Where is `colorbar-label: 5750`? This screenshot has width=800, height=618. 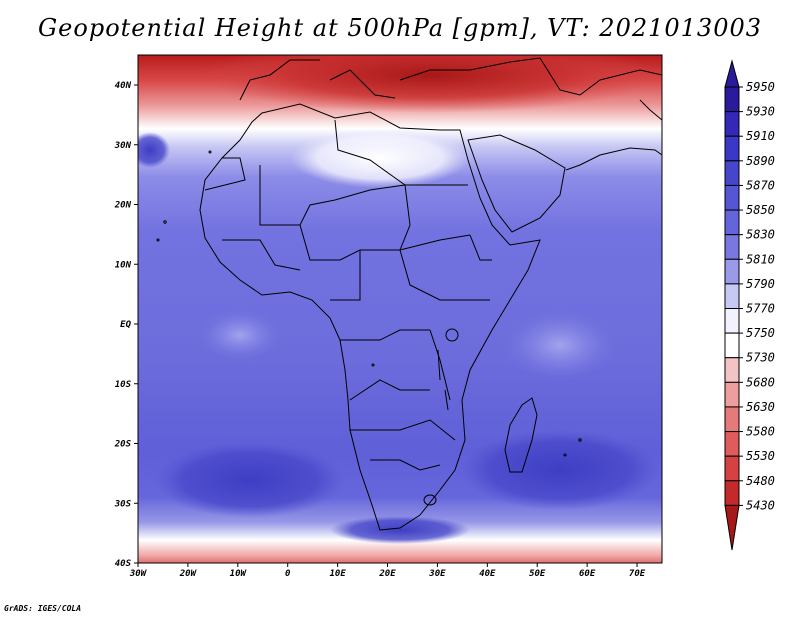 colorbar-label: 5750 is located at coordinates (760, 333).